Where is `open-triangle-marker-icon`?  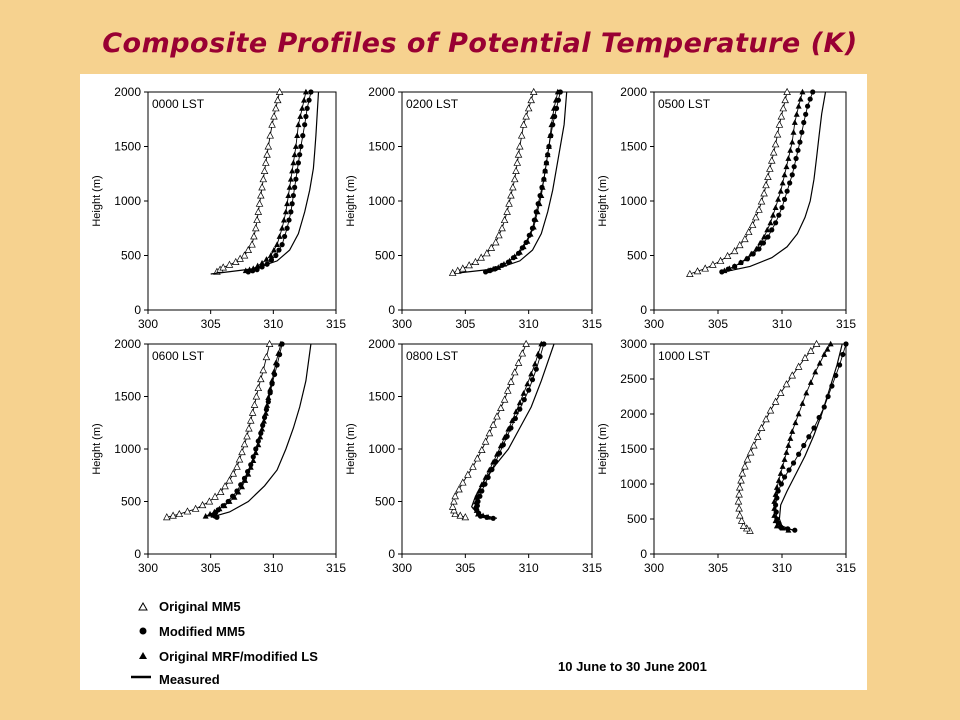 open-triangle-marker-icon is located at coordinates (143, 606).